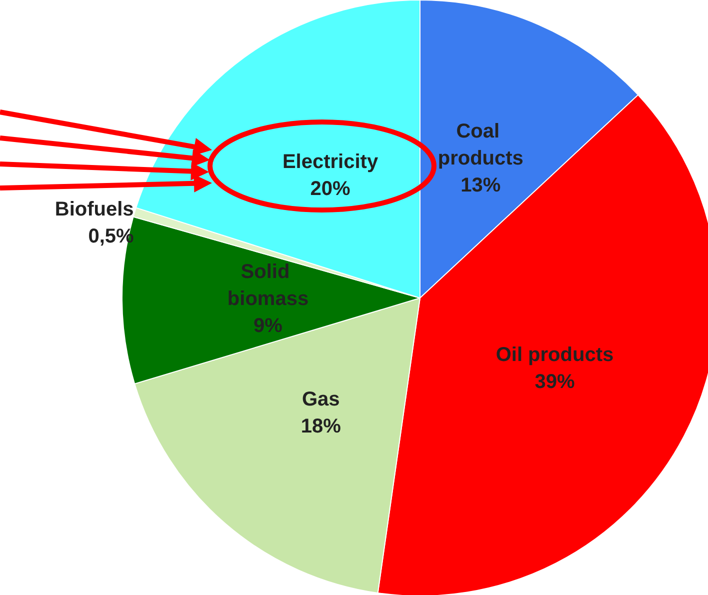 The width and height of the screenshot is (708, 595). Describe the element at coordinates (268, 285) in the screenshot. I see `slice-label: Solid biomass` at that location.